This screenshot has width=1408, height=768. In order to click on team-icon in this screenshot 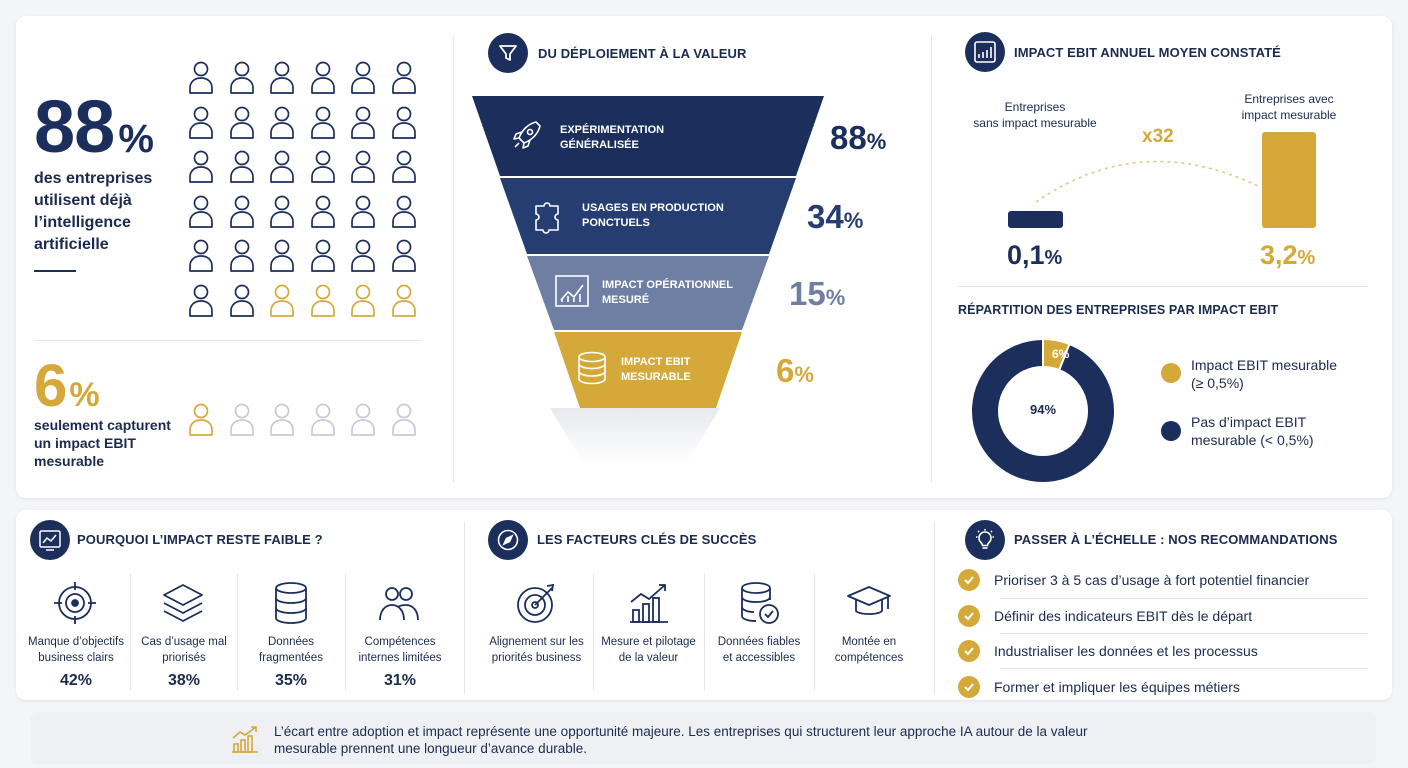, I will do `click(399, 604)`.